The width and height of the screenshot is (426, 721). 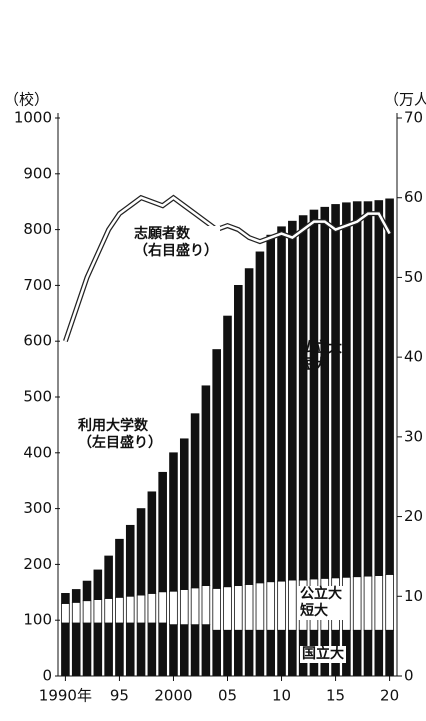 What do you see at coordinates (413, 596) in the screenshot?
I see `y2-tick-label: 10` at bounding box center [413, 596].